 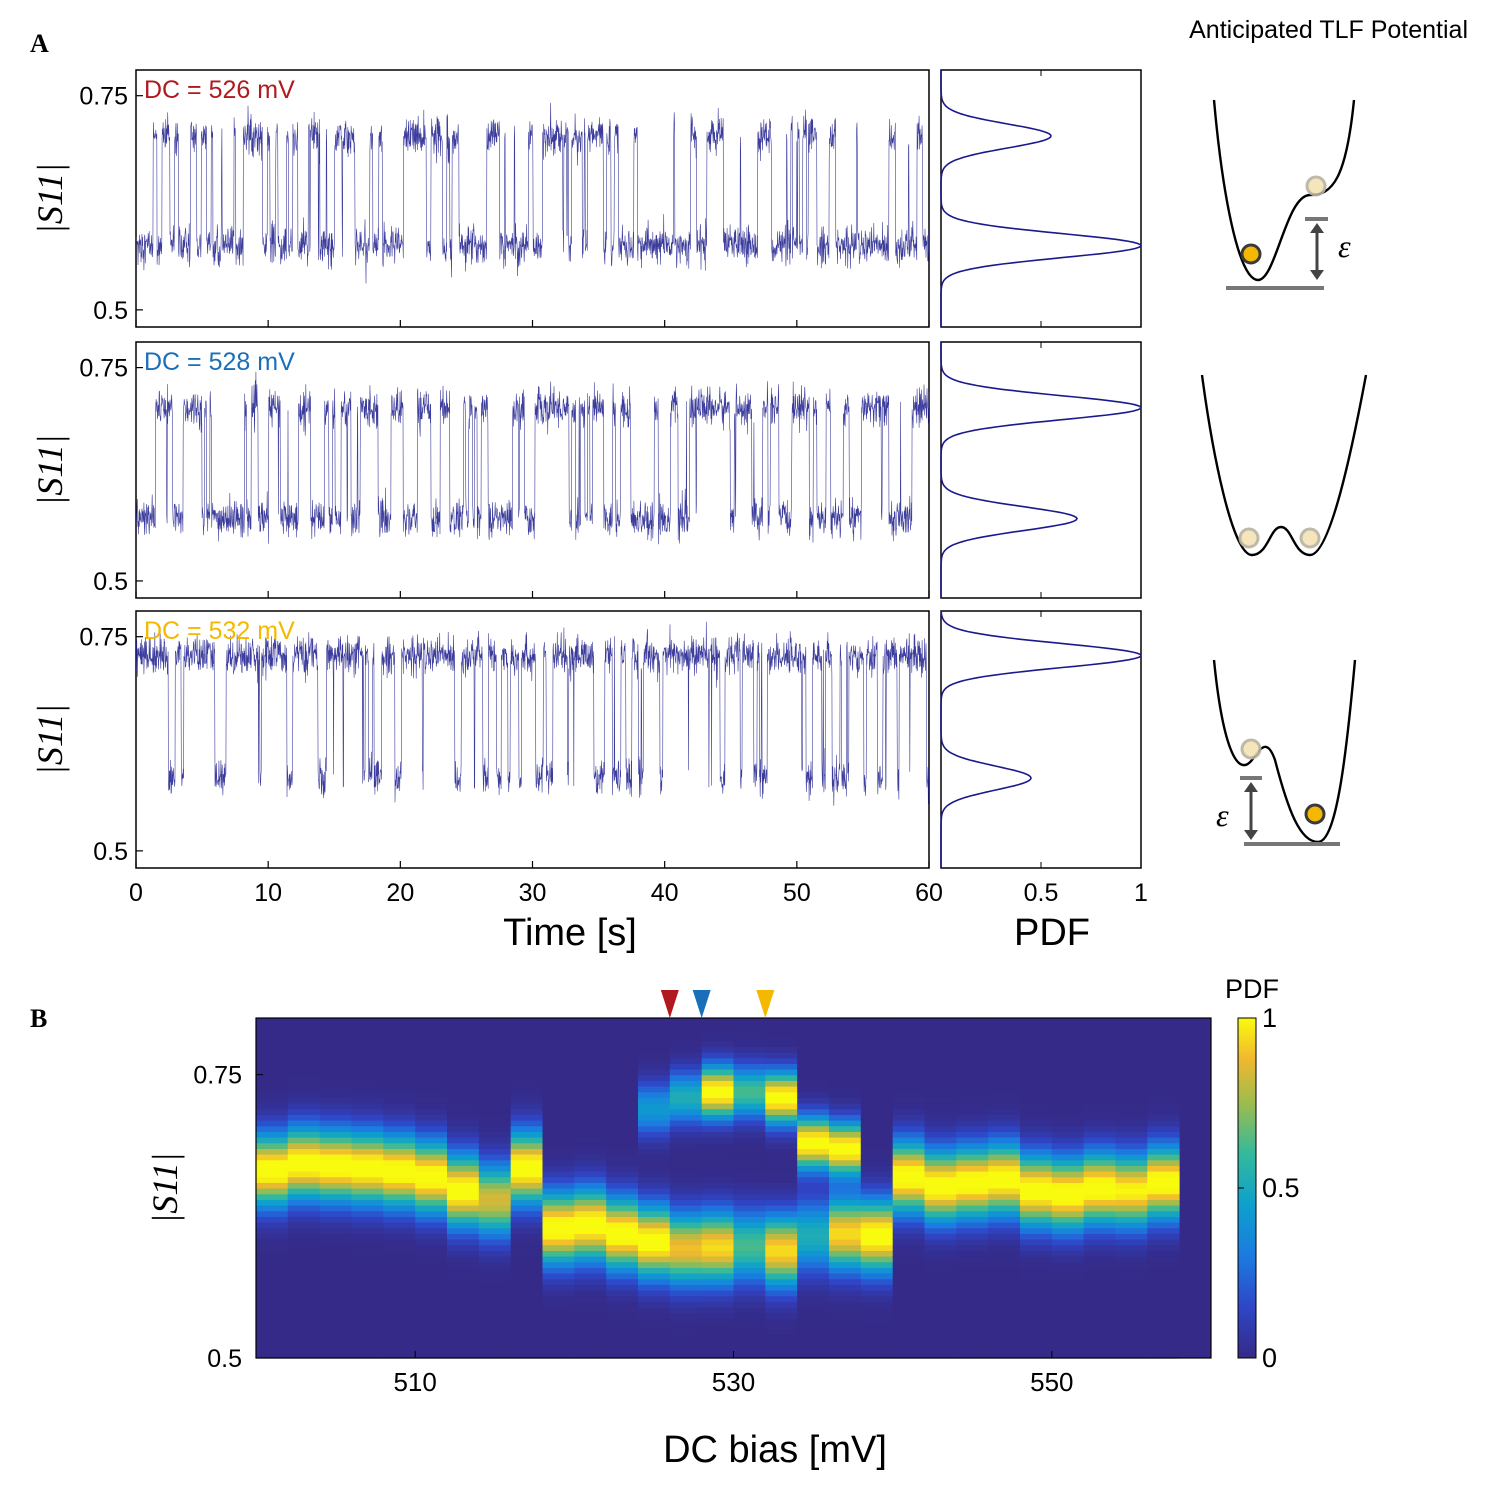 What do you see at coordinates (1316, 186) in the screenshot?
I see `particle` at bounding box center [1316, 186].